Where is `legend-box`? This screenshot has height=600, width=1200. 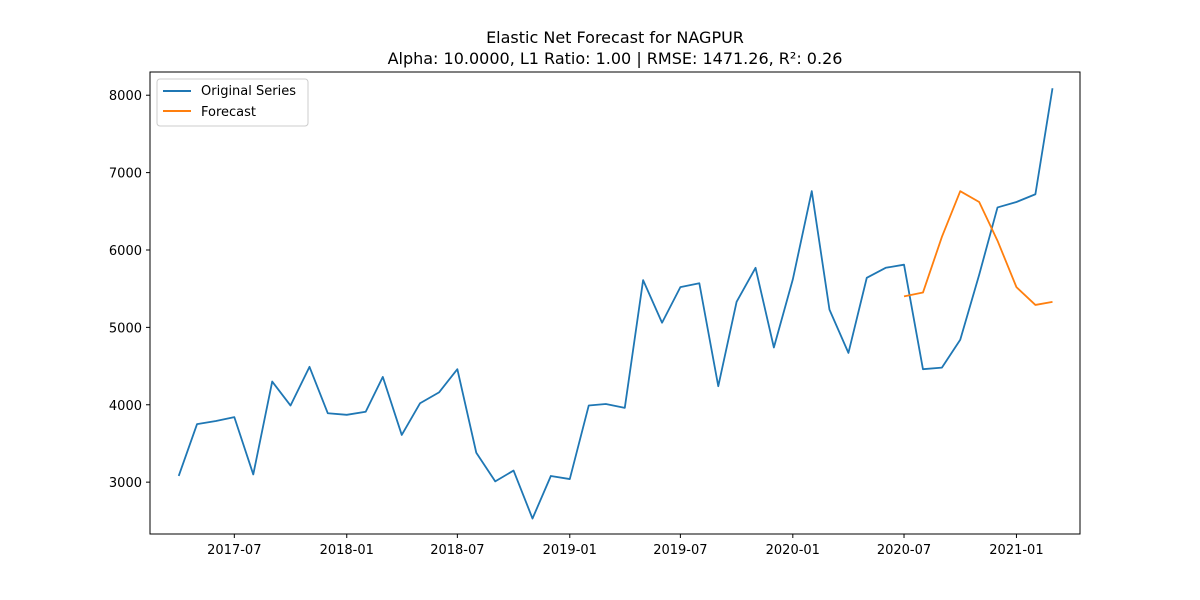 legend-box is located at coordinates (232, 102).